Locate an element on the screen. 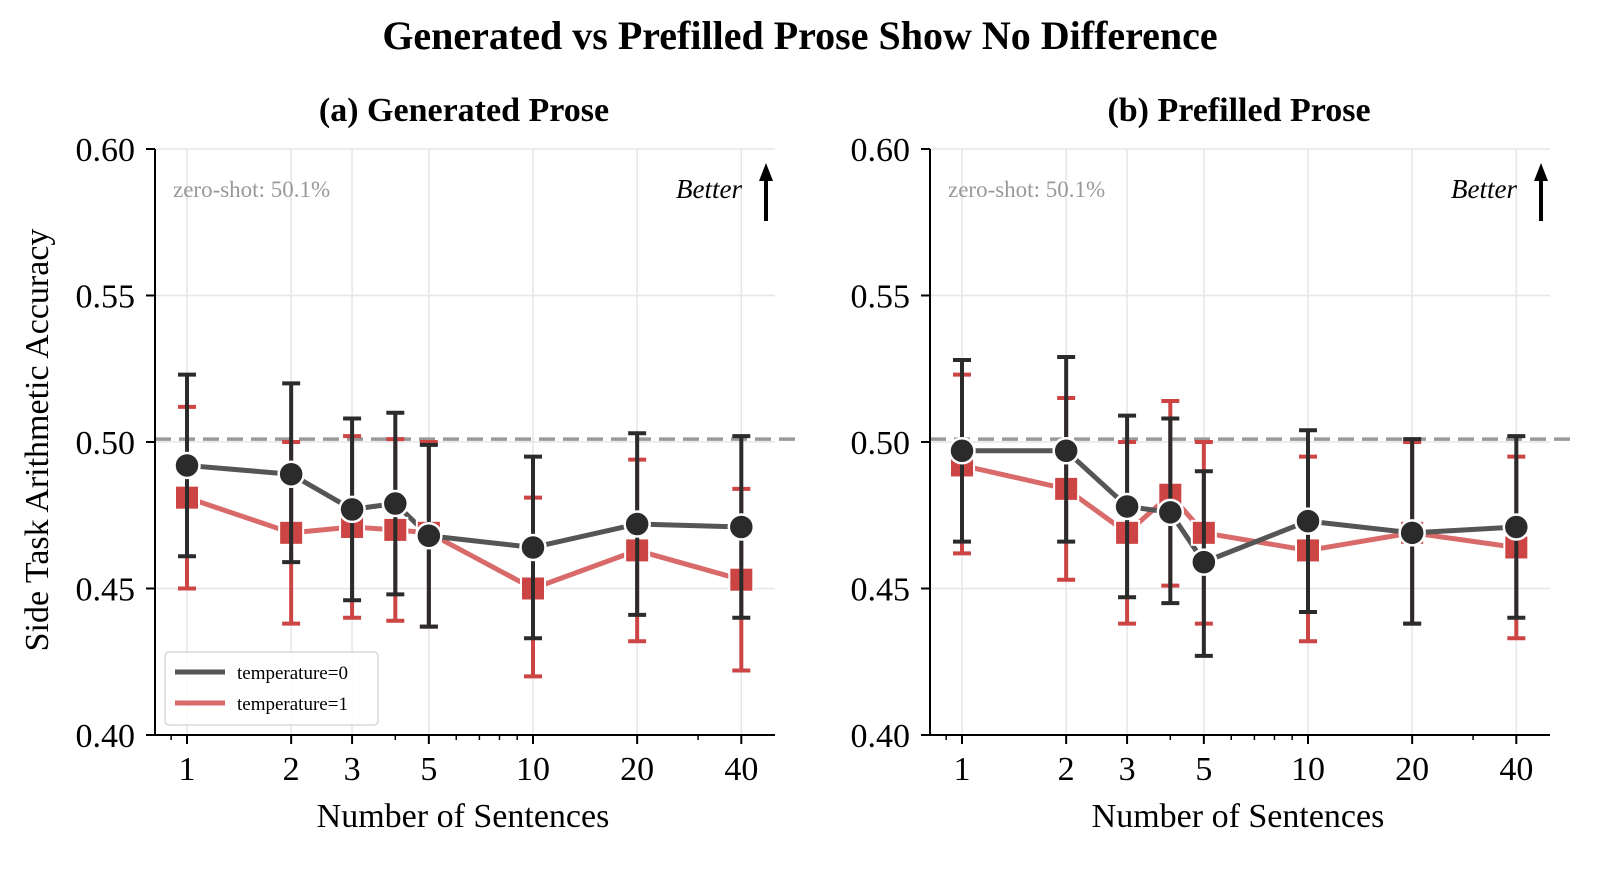 The width and height of the screenshot is (1600, 873). legend-label: temperature=0 is located at coordinates (292, 673).